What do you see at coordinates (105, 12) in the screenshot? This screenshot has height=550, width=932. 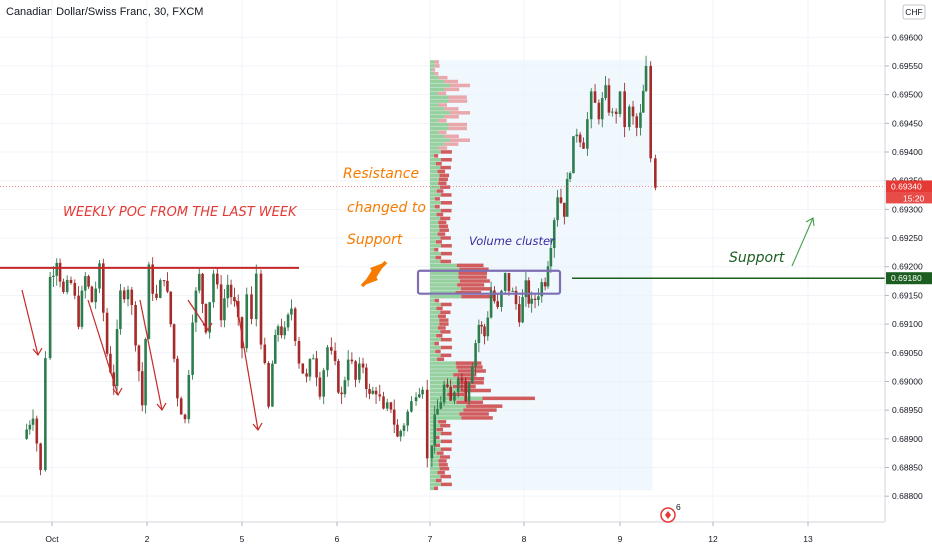 I see `chart-title: Canadian Dollar/Swiss Franc, 30, FXCM` at bounding box center [105, 12].